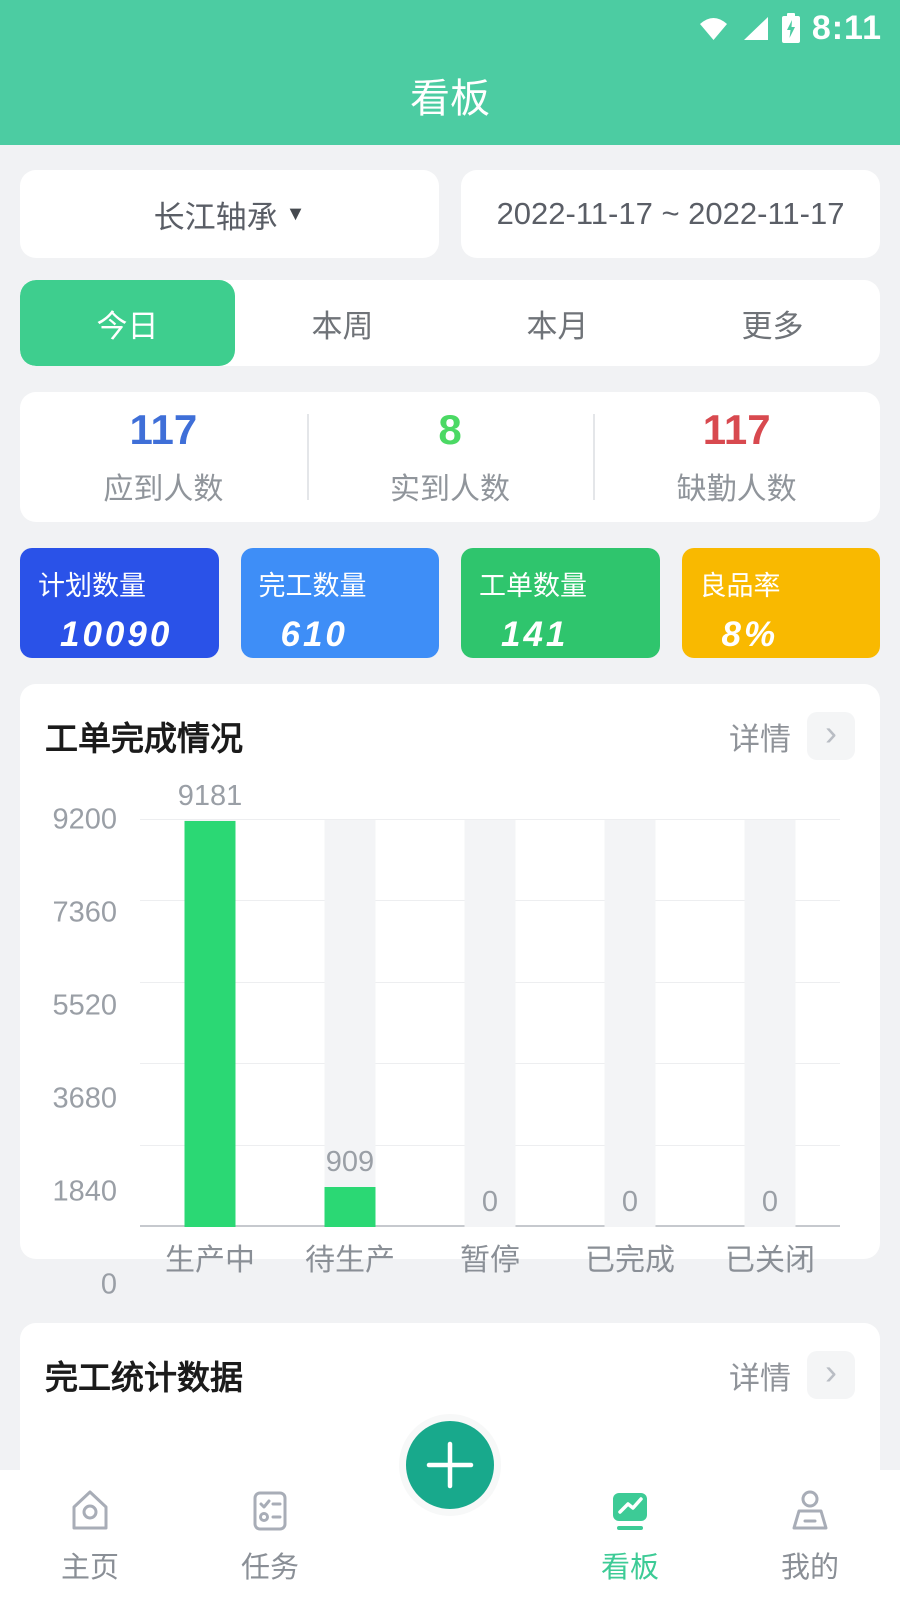 Image resolution: width=900 pixels, height=1600 pixels. I want to click on tab-this-month-label: 本月, so click(557, 326).